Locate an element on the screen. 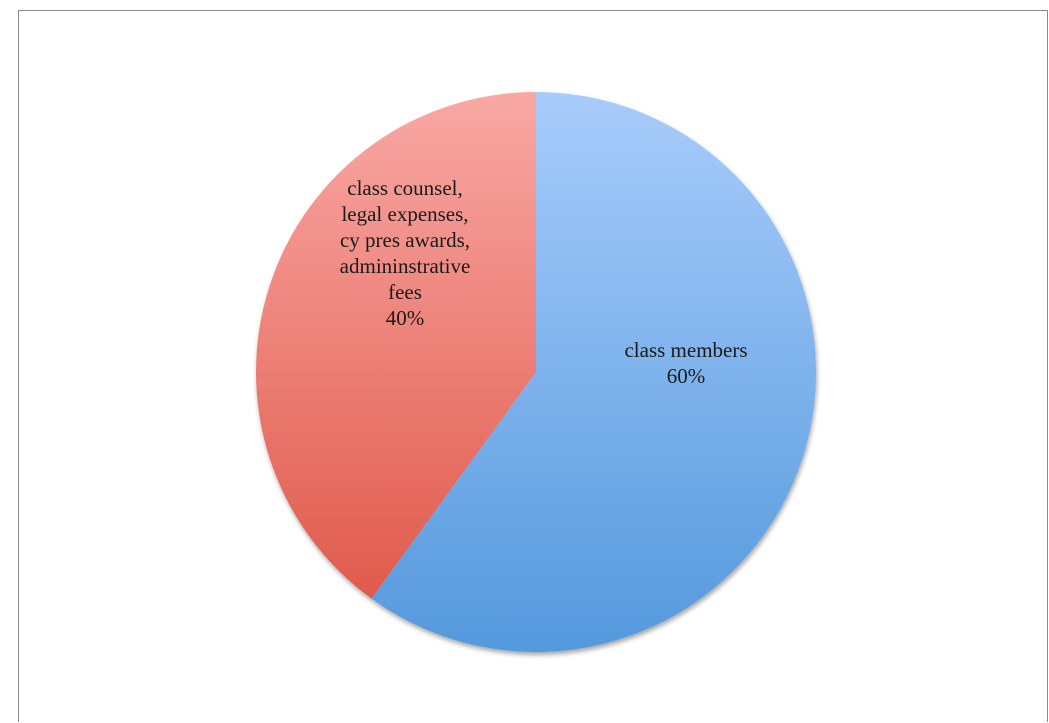 The width and height of the screenshot is (1049, 723). slice-label-line: class members is located at coordinates (685, 350).